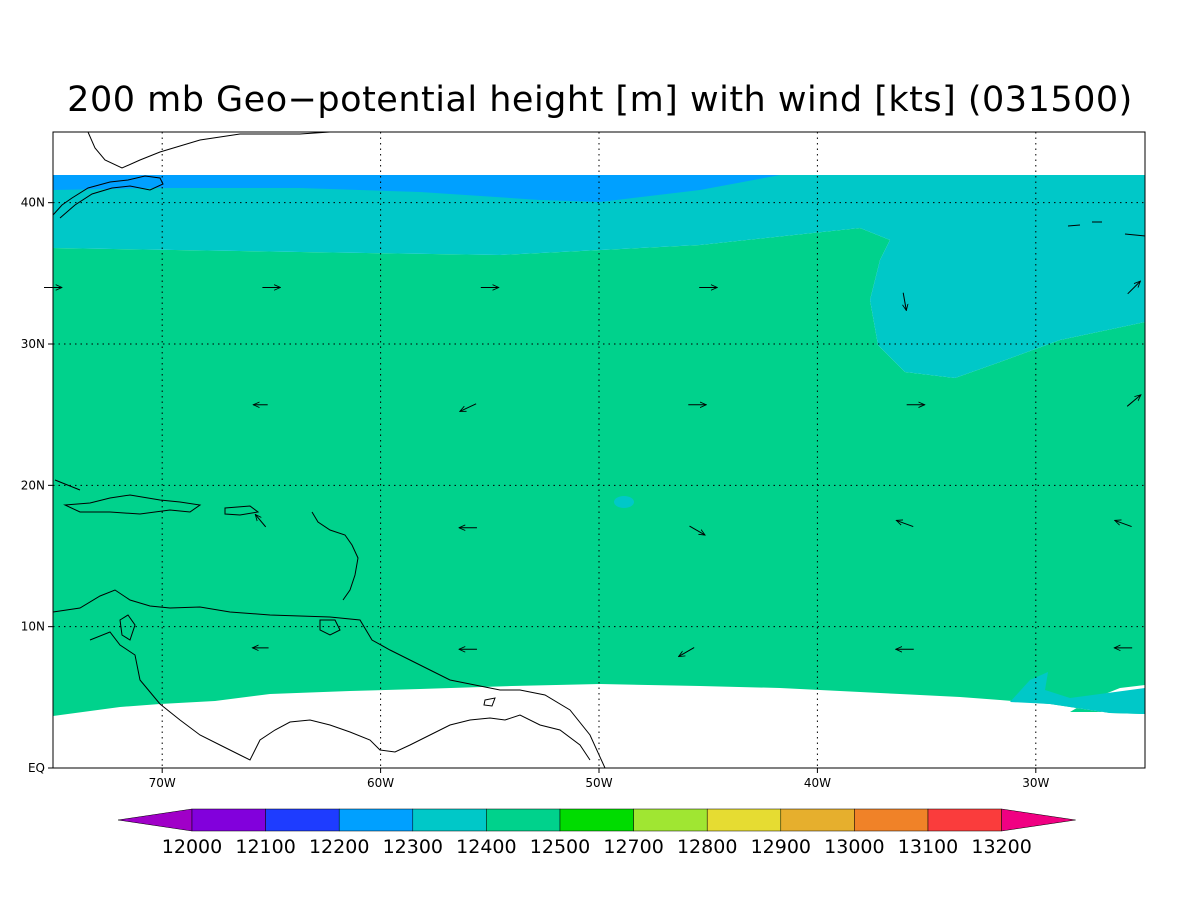 The image size is (1200, 900). I want to click on colorbar-right-extension, so click(1038, 820).